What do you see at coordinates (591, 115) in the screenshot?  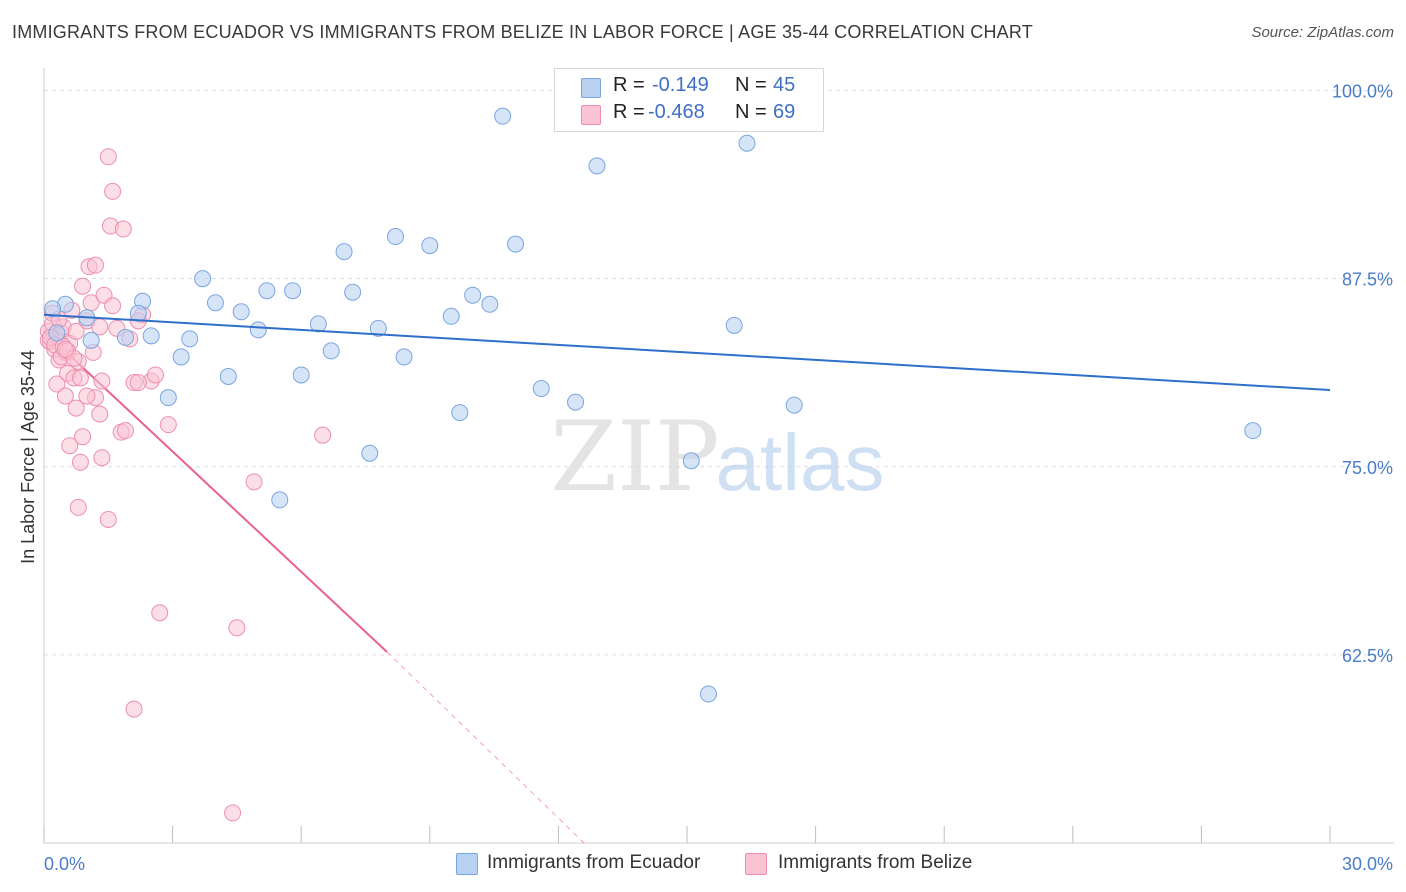 I see `belize-swatch` at bounding box center [591, 115].